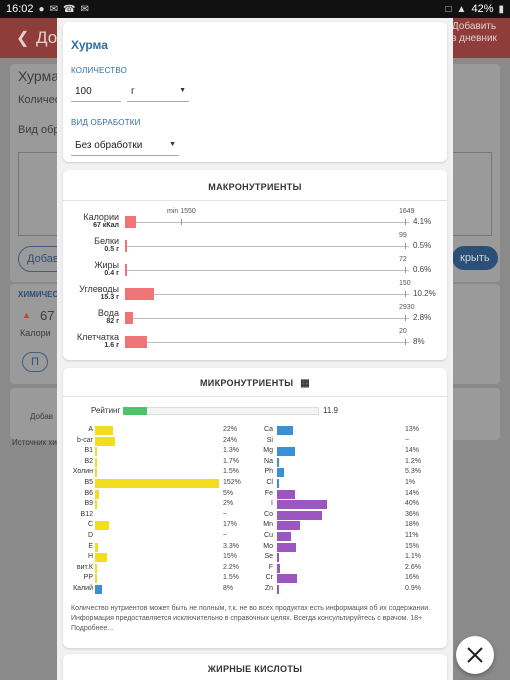 The height and width of the screenshot is (680, 510). Describe the element at coordinates (111, 273) in the screenshot. I see `macro-amount: 0.4 г` at that location.